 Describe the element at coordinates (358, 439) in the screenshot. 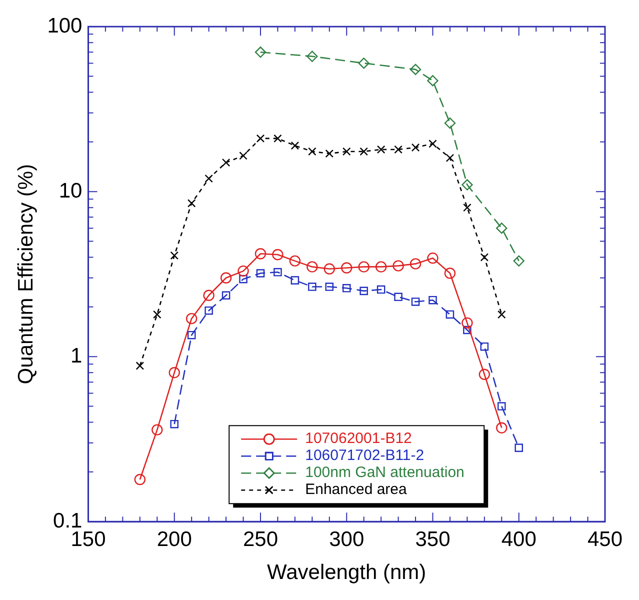

I see `legend-label: 107062001-B12` at that location.